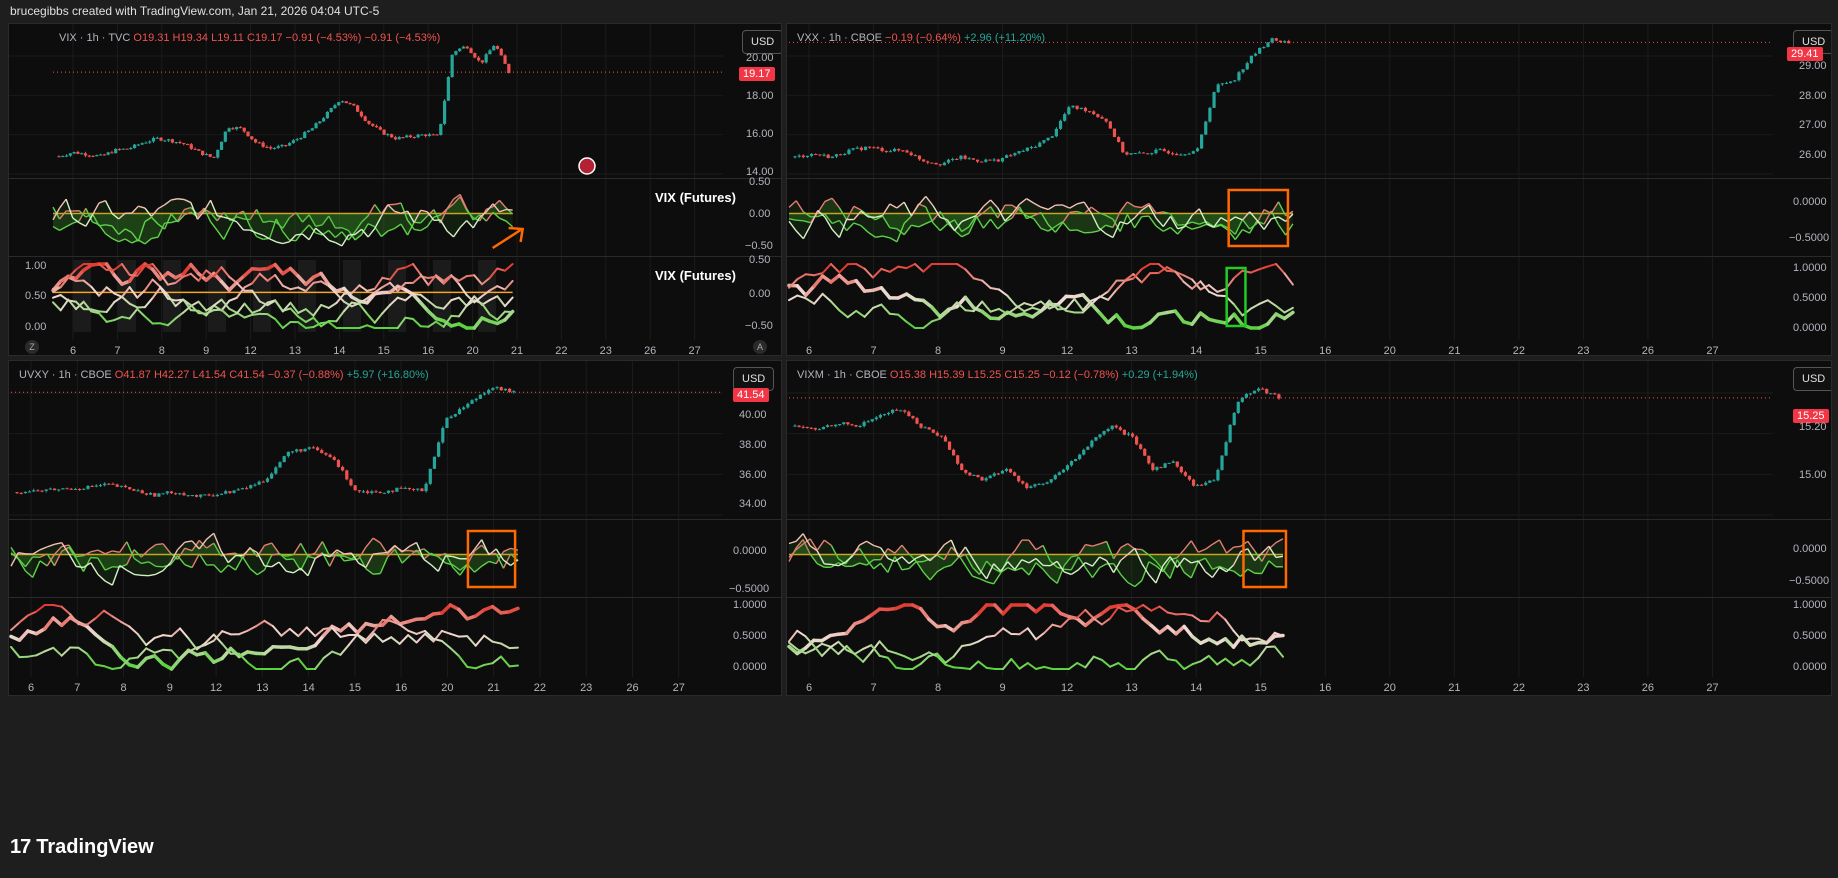 The image size is (1838, 878). What do you see at coordinates (938, 350) in the screenshot?
I see `x-tick-label: 8` at bounding box center [938, 350].